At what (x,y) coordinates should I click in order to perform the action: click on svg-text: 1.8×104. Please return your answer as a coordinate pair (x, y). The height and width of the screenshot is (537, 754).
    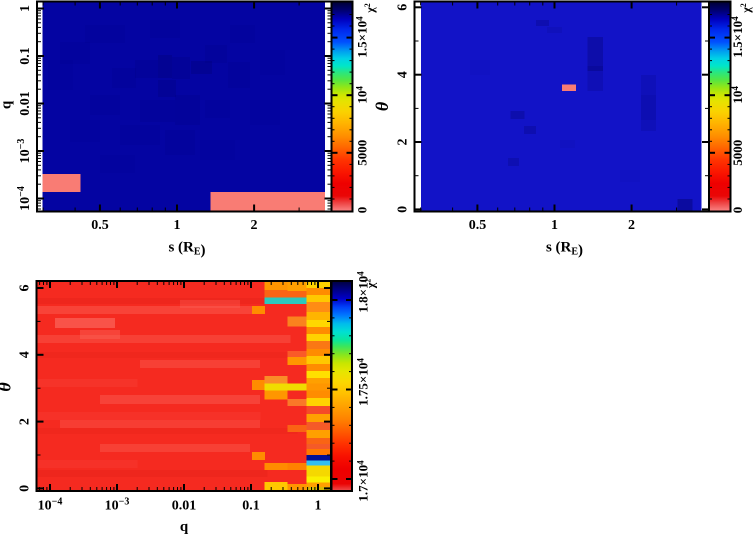
    Looking at the image, I should click on (363, 292).